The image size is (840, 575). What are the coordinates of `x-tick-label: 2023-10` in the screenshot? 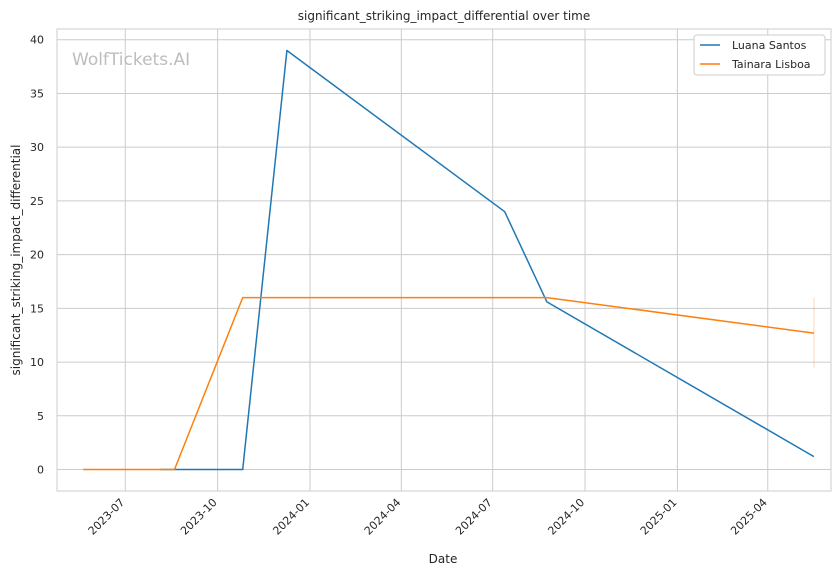 It's located at (199, 517).